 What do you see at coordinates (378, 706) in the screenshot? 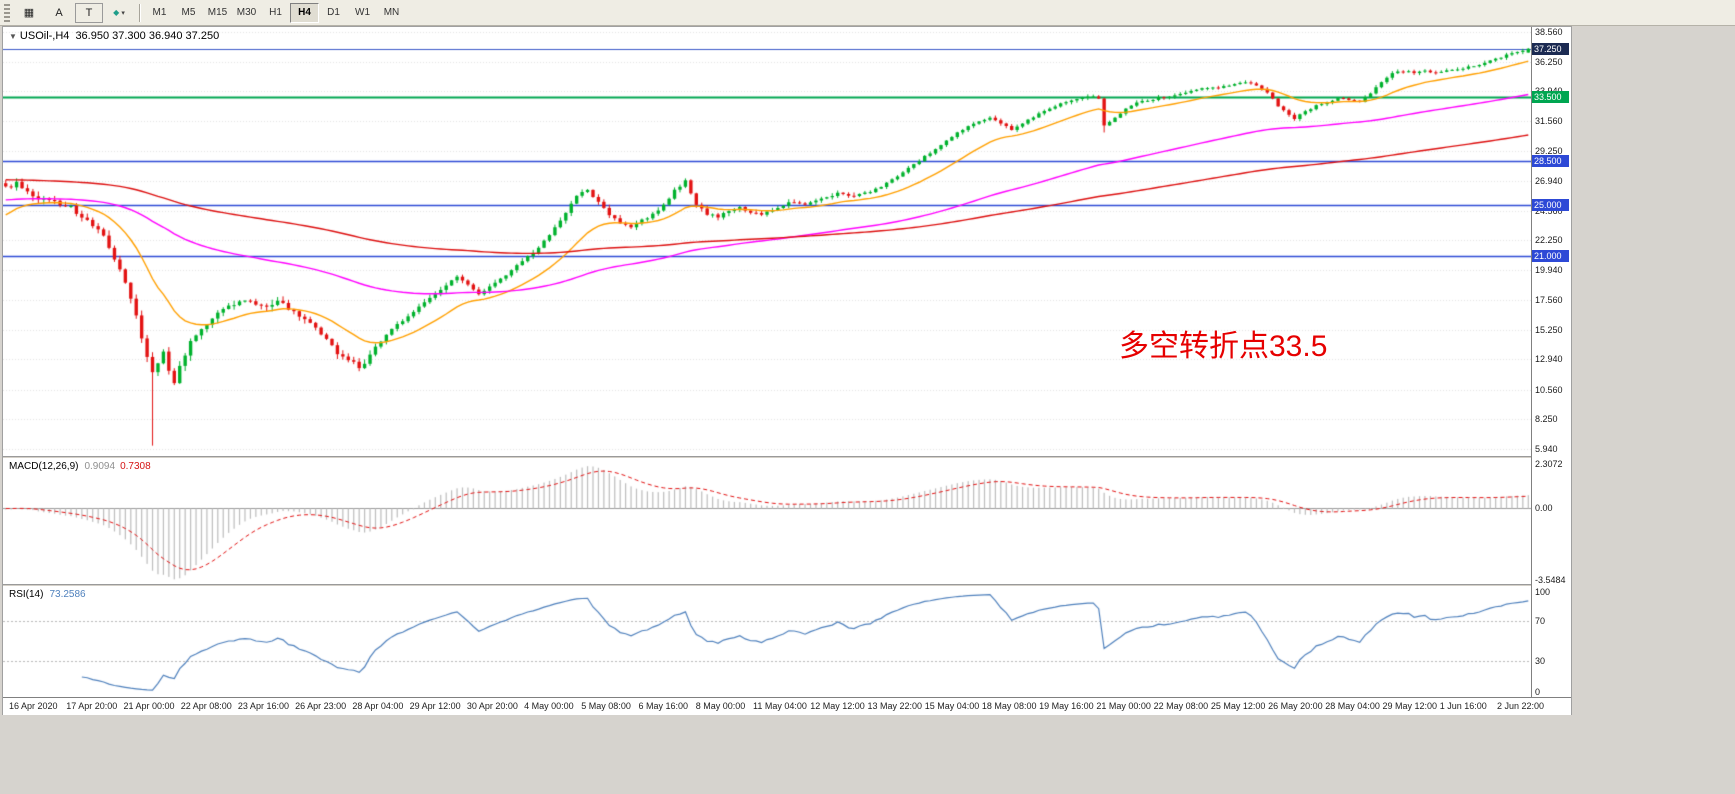
I see `time-axis-label: 28 Apr 04:00` at bounding box center [378, 706].